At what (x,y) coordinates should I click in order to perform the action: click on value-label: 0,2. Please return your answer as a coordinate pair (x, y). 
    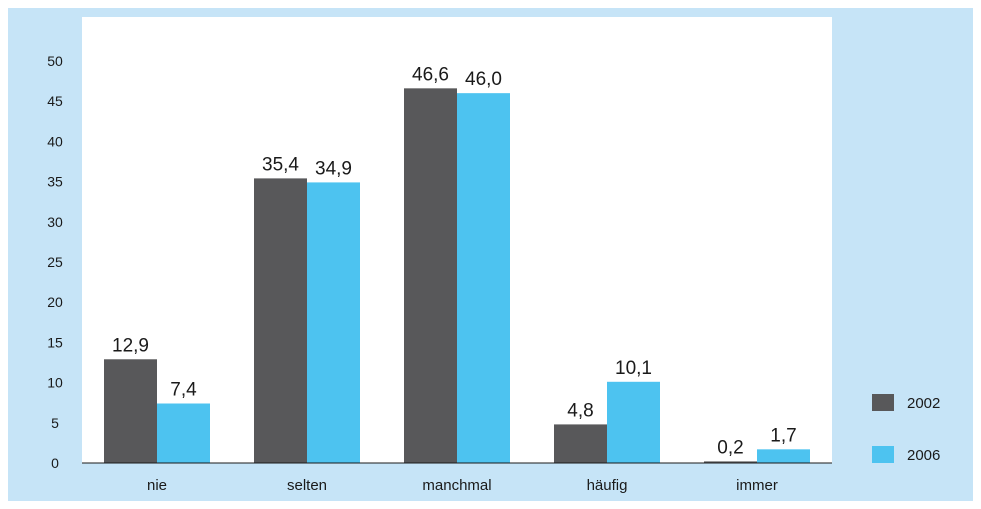
    Looking at the image, I should click on (730, 447).